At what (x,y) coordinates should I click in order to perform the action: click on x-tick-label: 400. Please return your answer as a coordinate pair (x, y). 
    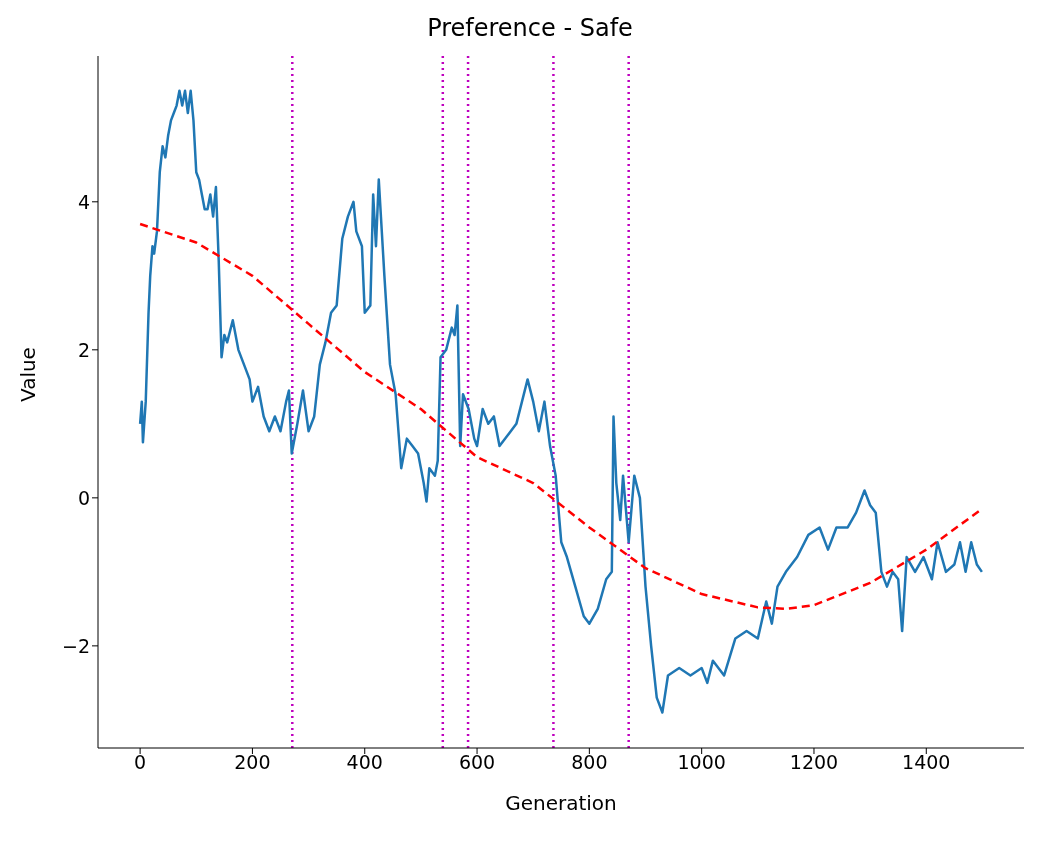
    Looking at the image, I should click on (364, 762).